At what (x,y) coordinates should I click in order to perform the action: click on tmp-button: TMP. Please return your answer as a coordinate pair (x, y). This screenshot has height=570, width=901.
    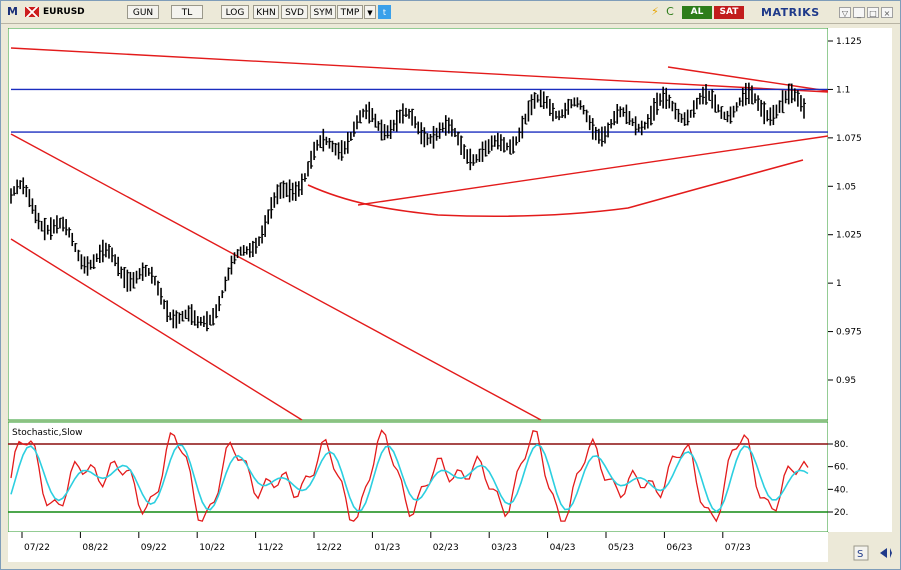
    Looking at the image, I should click on (350, 12).